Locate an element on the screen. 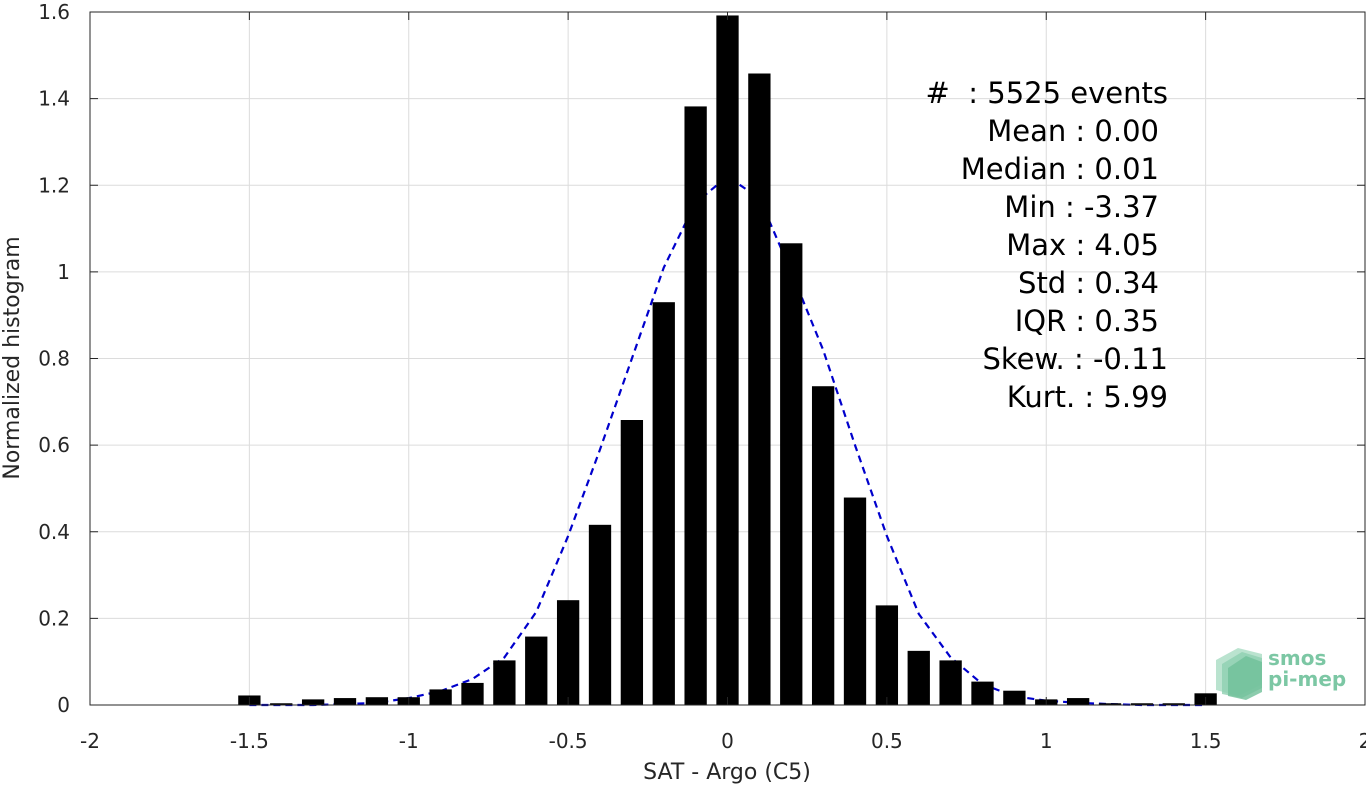  y-tick-label: 0.4 is located at coordinates (54, 532).